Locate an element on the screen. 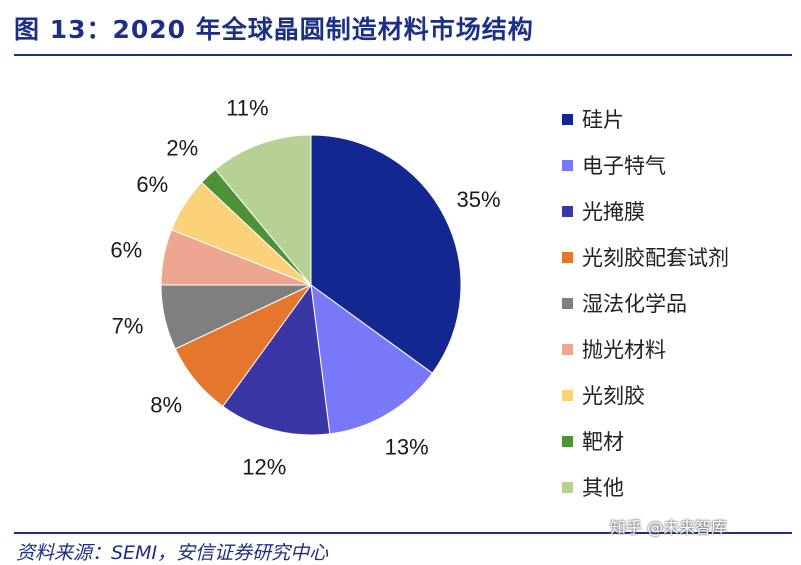 The width and height of the screenshot is (801, 565). legend-label: 光刻胶配套试剂 is located at coordinates (655, 258).